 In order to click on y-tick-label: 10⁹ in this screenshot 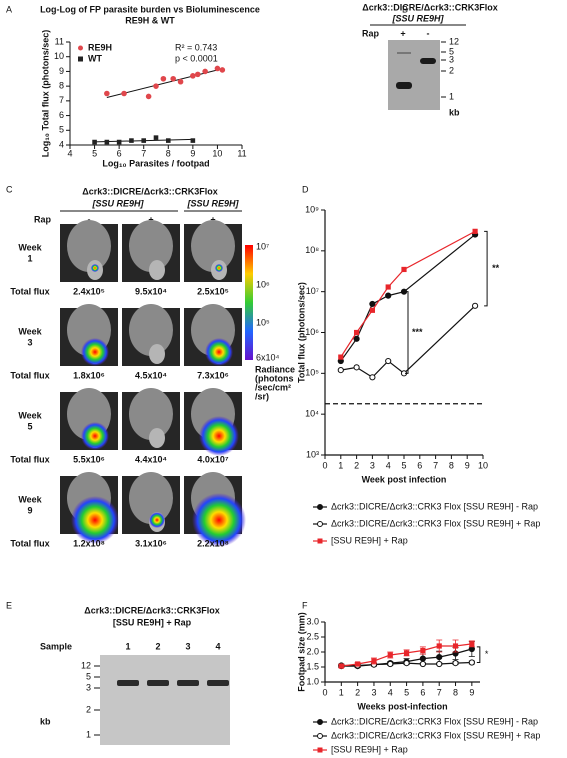, I will do `click(312, 209)`.